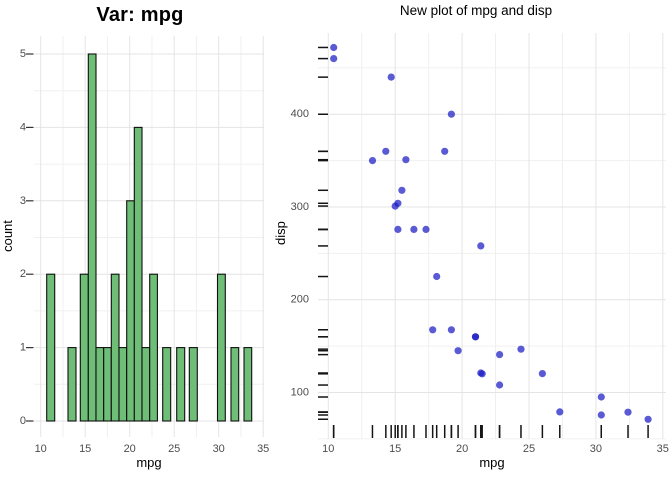 This screenshot has height=480, width=672. Describe the element at coordinates (492, 462) in the screenshot. I see `scatter-x-axis-title: mpg` at that location.